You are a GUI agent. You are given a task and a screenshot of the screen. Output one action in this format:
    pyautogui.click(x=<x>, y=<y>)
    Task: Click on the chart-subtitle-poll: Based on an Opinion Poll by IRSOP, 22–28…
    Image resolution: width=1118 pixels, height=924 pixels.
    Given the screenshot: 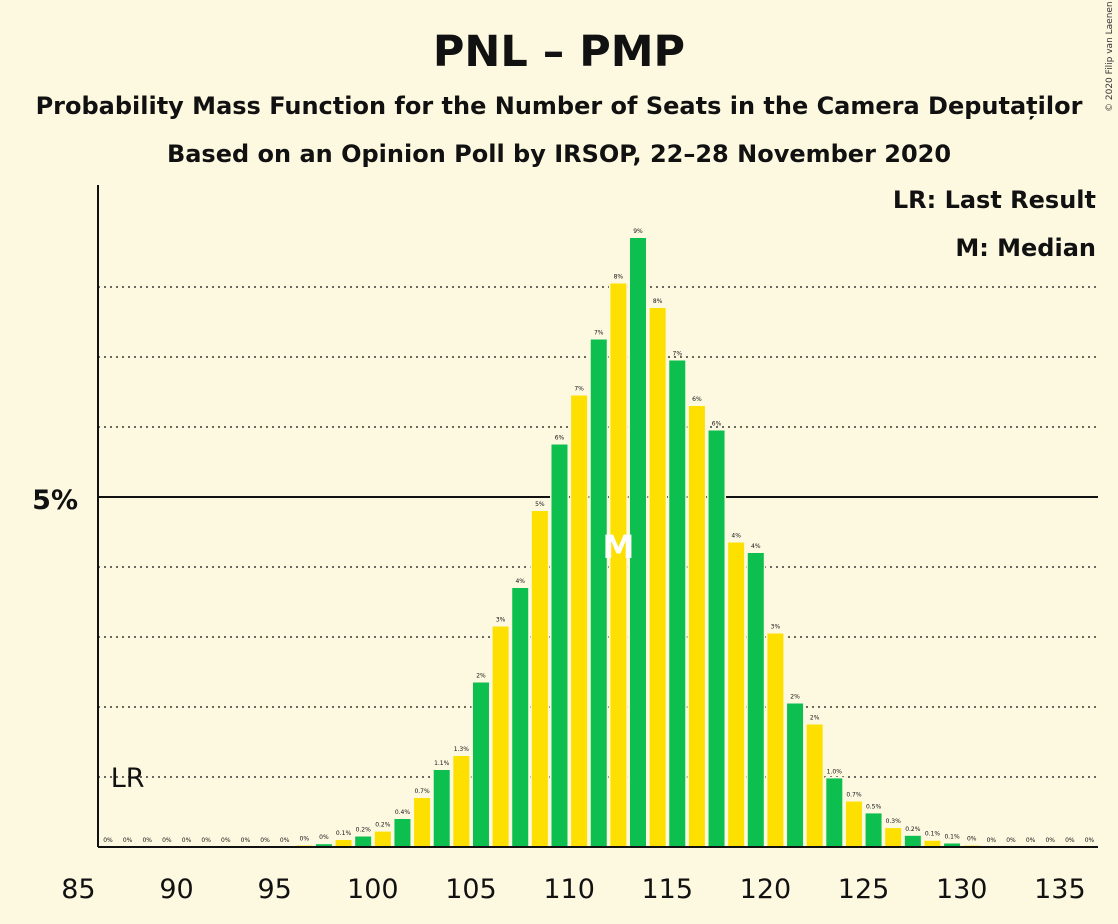 What is the action you would take?
    pyautogui.click(x=559, y=154)
    